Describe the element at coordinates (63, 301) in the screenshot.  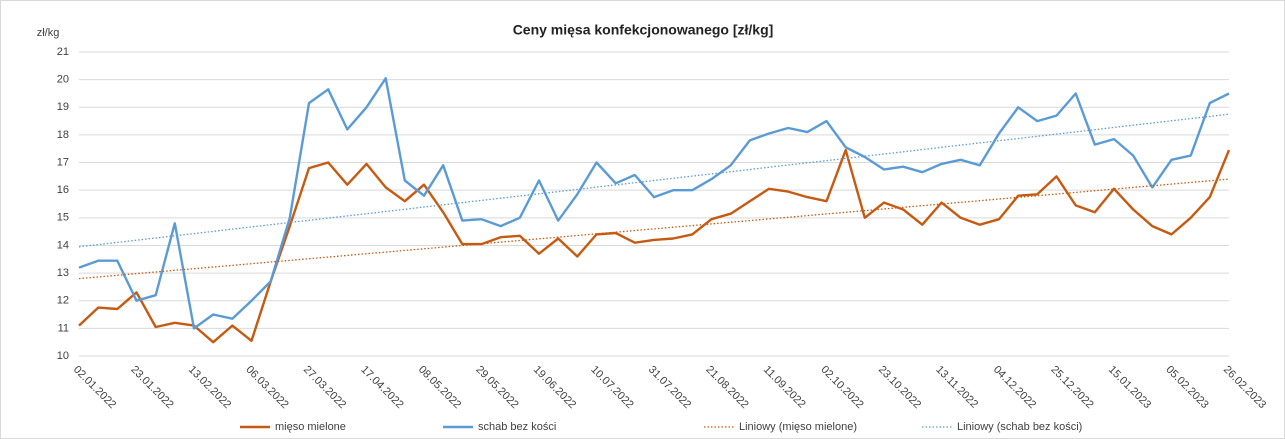
I see `y-tick-label: 12` at that location.